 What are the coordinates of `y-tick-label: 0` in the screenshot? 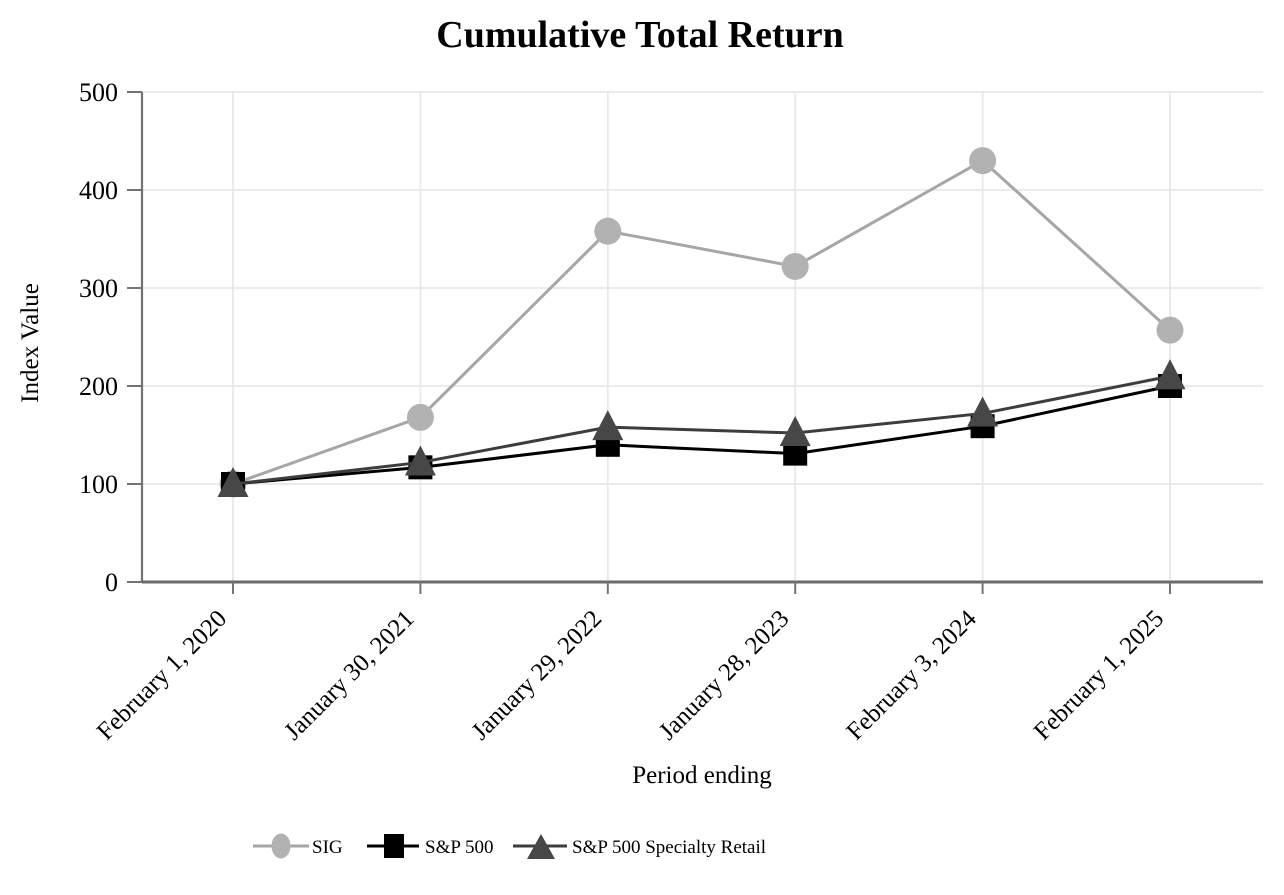 It's located at (111, 582).